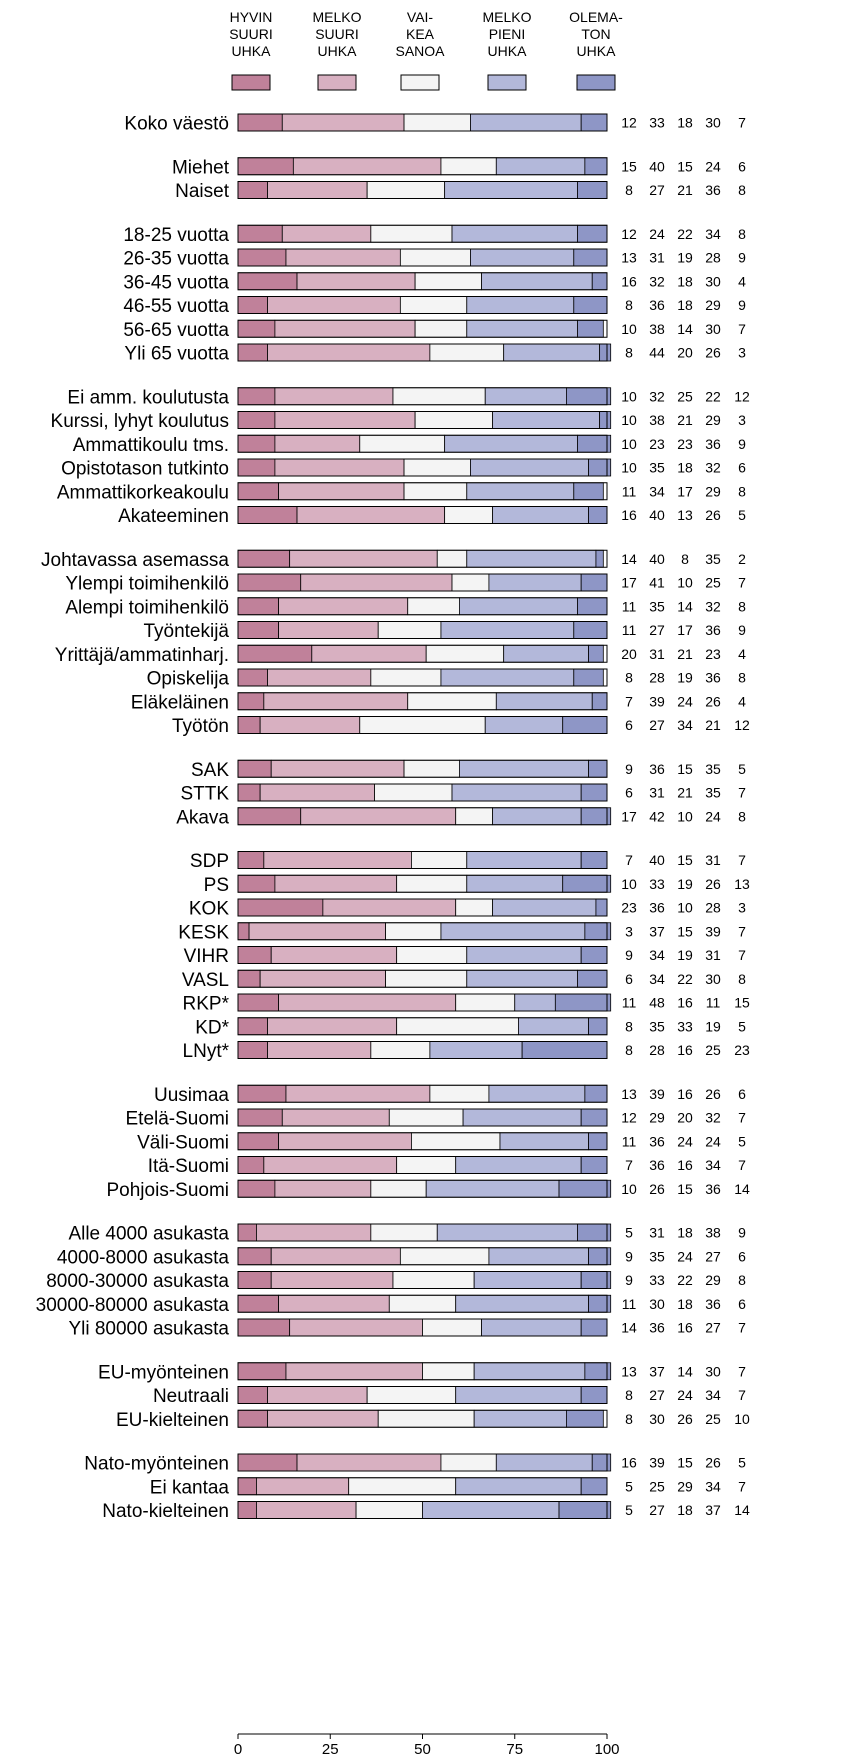 Image resolution: width=845 pixels, height=1758 pixels. What do you see at coordinates (657, 305) in the screenshot?
I see `value-label: 36` at bounding box center [657, 305].